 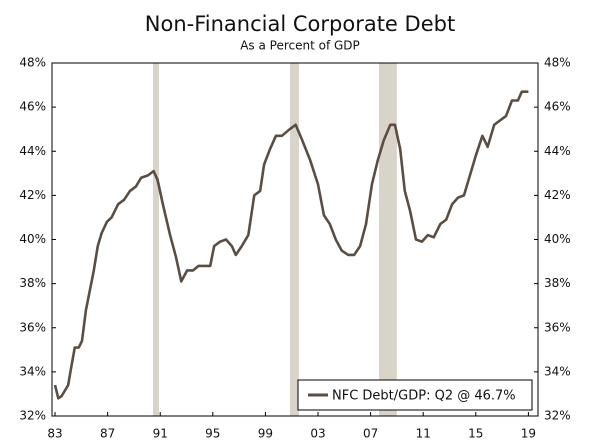 I want to click on y2-tick-label: 48%, so click(x=557, y=63).